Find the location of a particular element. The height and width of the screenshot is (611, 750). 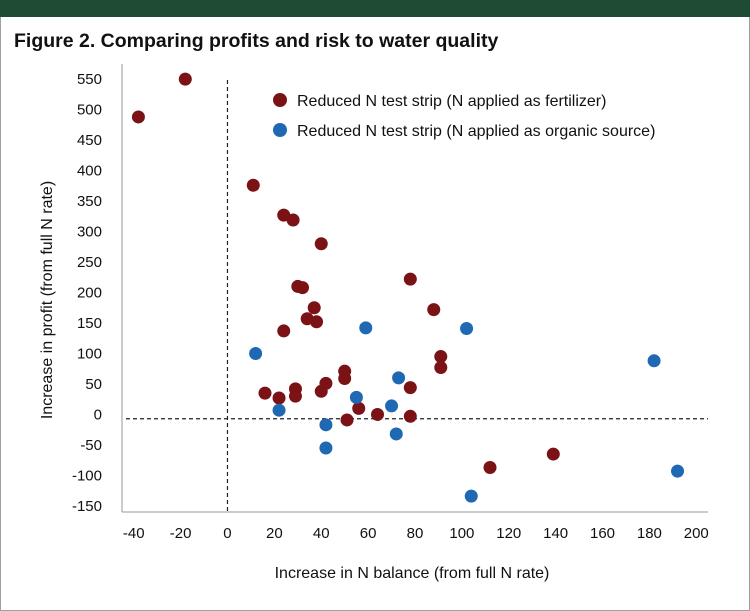

y-tick-label: 0 is located at coordinates (98, 414).